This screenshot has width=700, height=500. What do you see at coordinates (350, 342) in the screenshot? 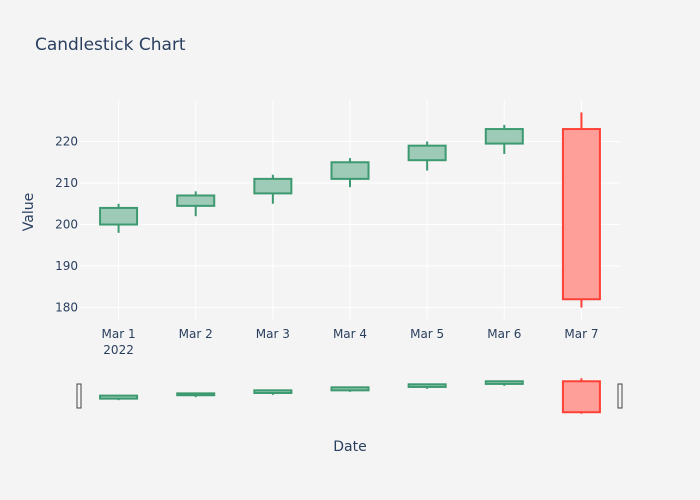
I see `x-axis-ticks: Mar 1 Mar 2 Mar 3 Mar 4 Mar 5 Mar 6 Mar 7 2022` at bounding box center [350, 342].